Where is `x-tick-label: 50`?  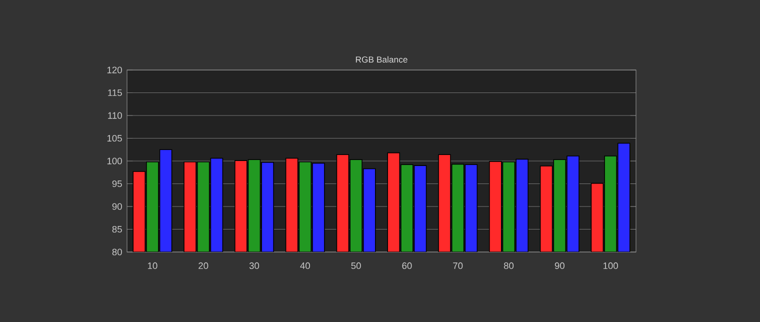
x-tick-label: 50 is located at coordinates (356, 265).